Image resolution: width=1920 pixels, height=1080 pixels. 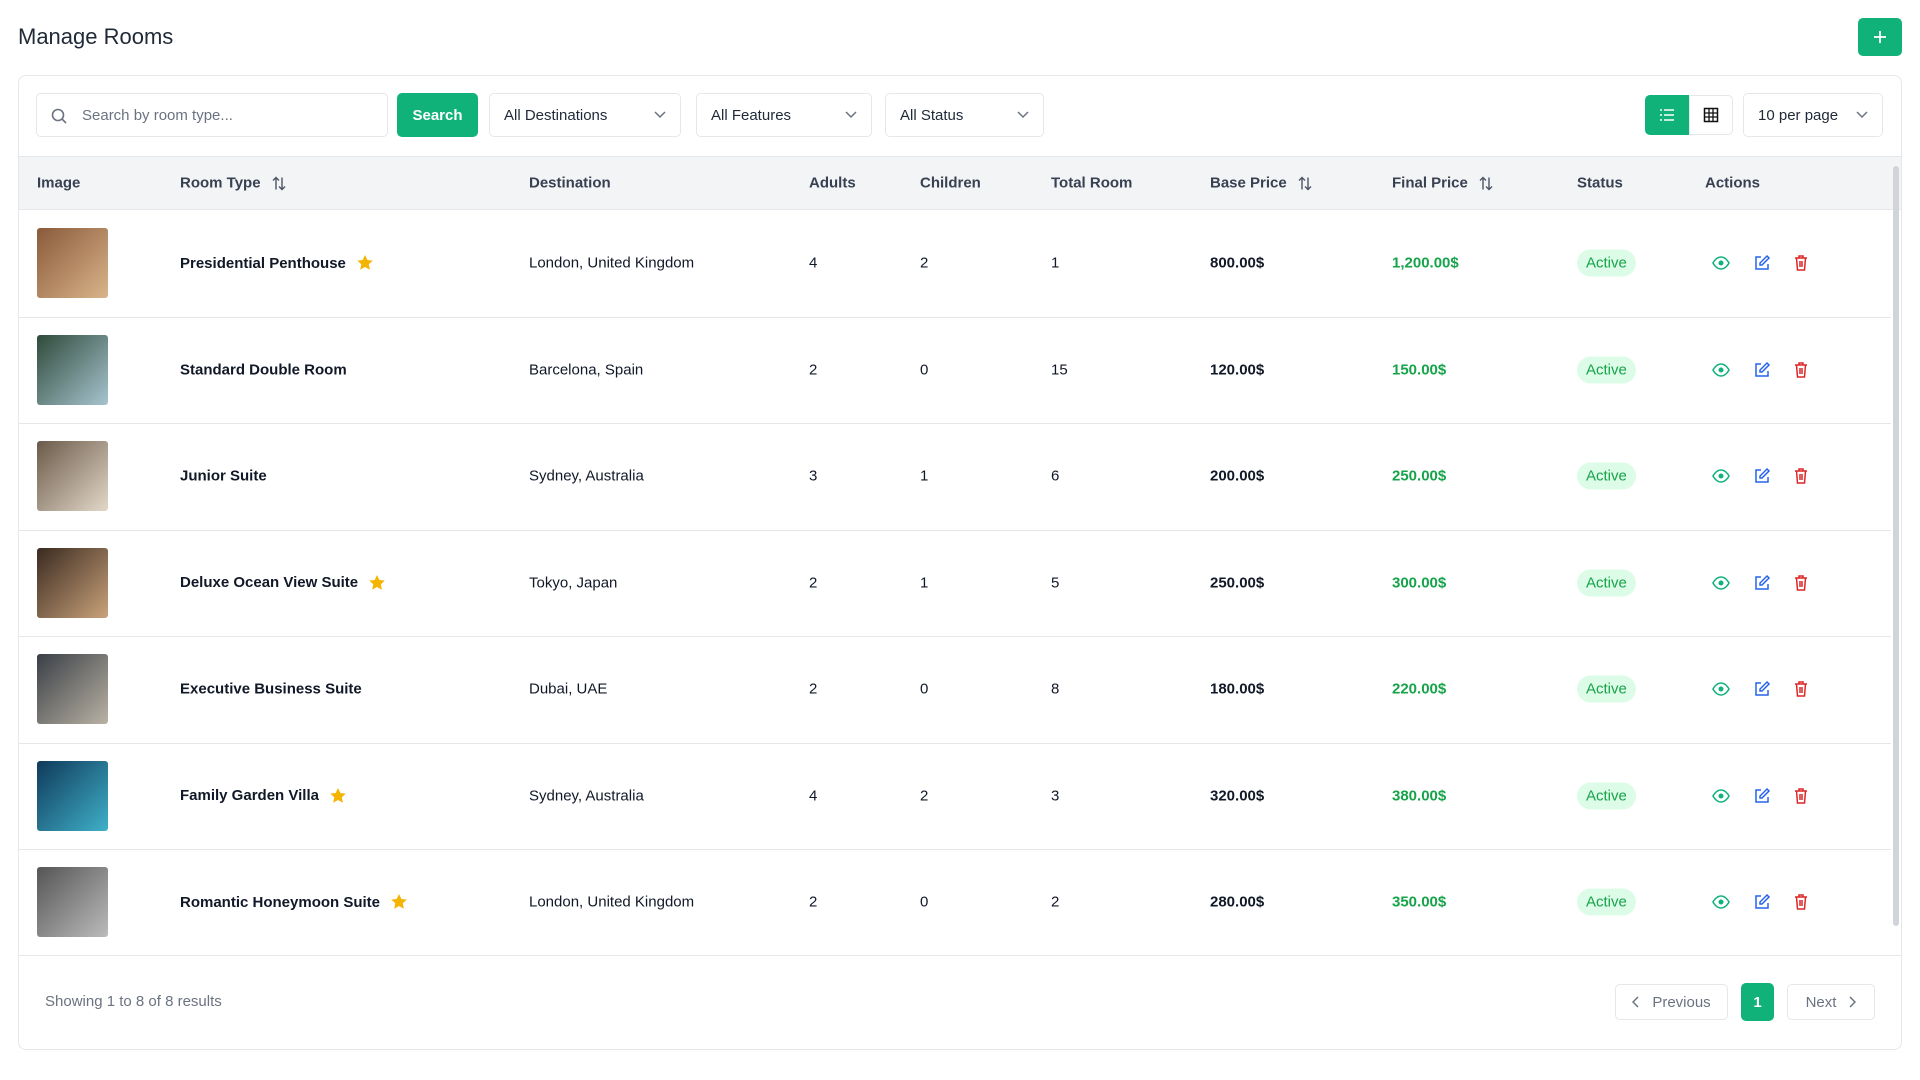 What do you see at coordinates (283, 583) in the screenshot?
I see `room-type: Deluxe Ocean View Suite` at bounding box center [283, 583].